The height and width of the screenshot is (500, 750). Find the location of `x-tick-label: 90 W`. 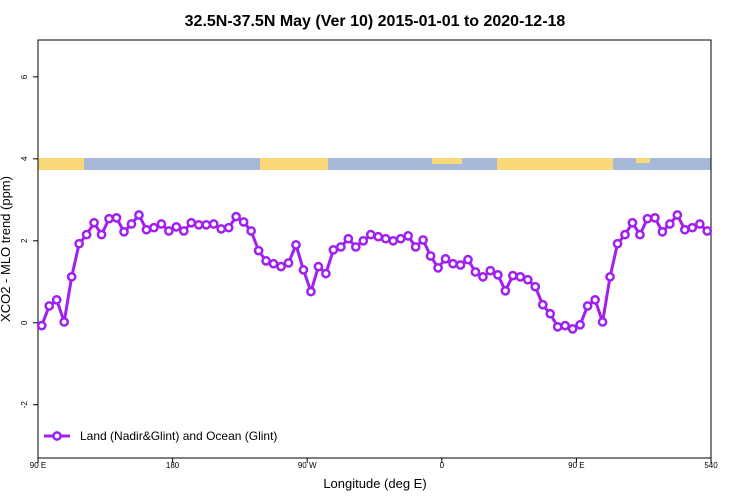

x-tick-label: 90 W is located at coordinates (307, 465).